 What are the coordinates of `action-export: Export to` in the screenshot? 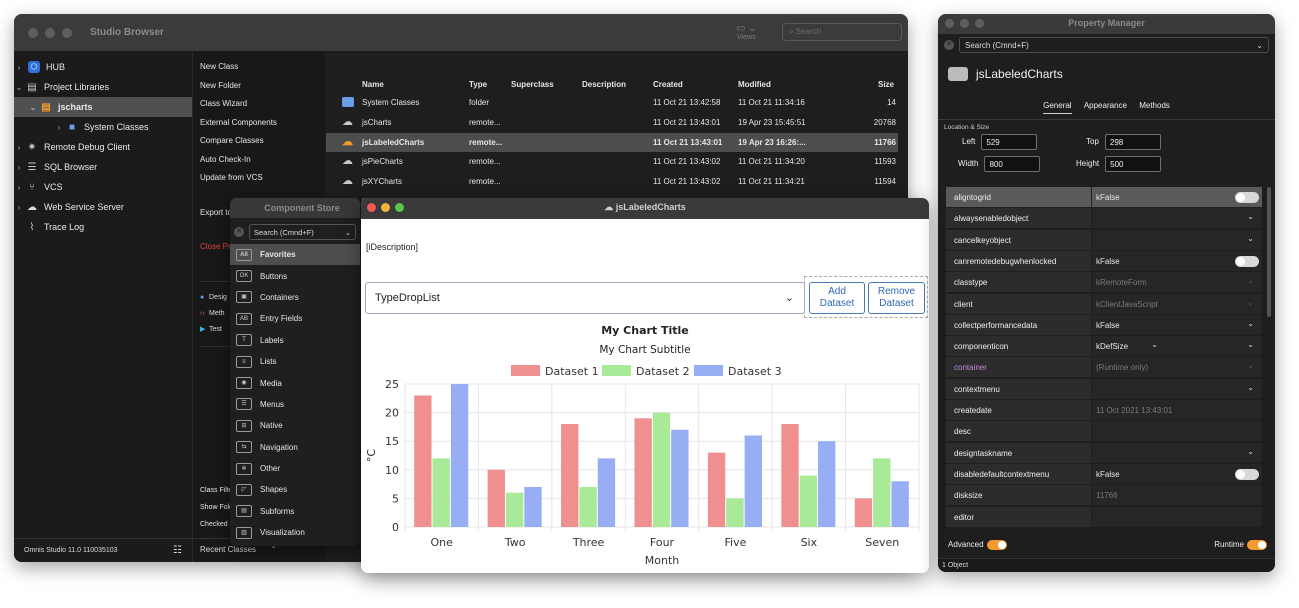 It's located at (216, 212).